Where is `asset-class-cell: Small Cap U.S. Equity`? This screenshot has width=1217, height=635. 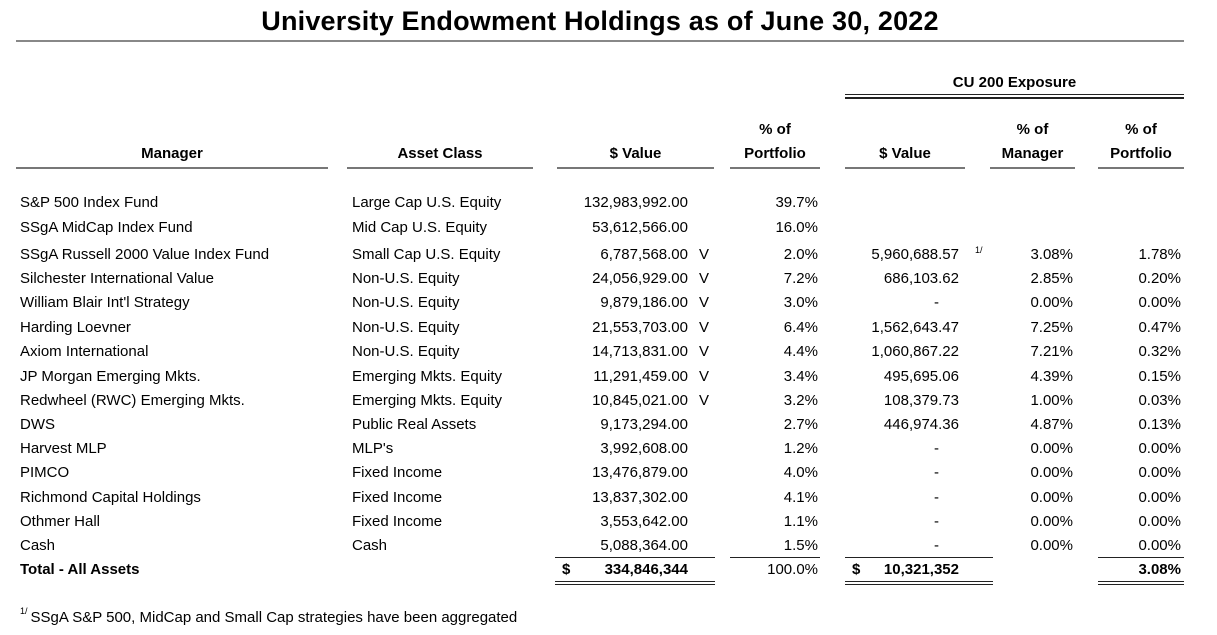
asset-class-cell: Small Cap U.S. Equity is located at coordinates (426, 254).